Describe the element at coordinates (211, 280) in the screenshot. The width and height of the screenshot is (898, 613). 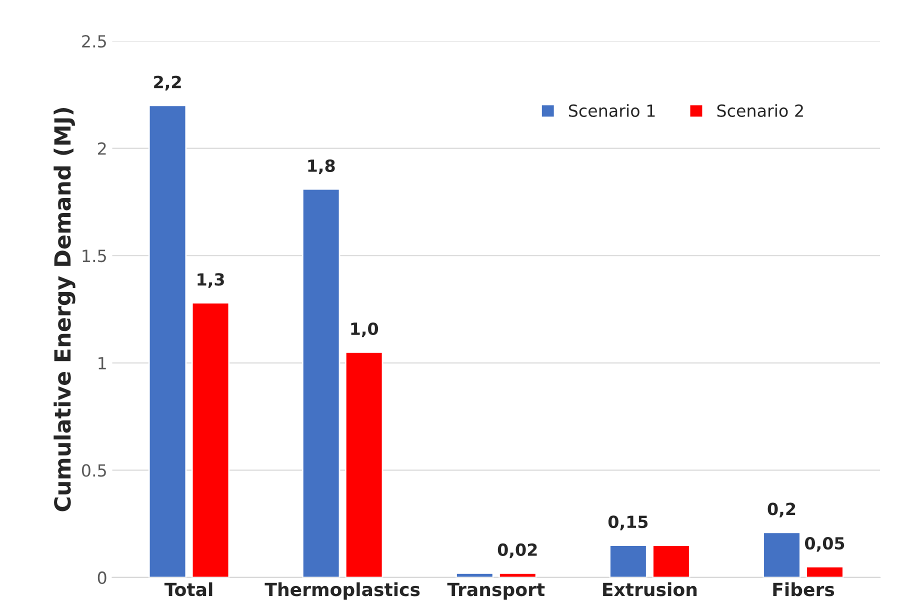
I see `data-label: 1,3` at that location.